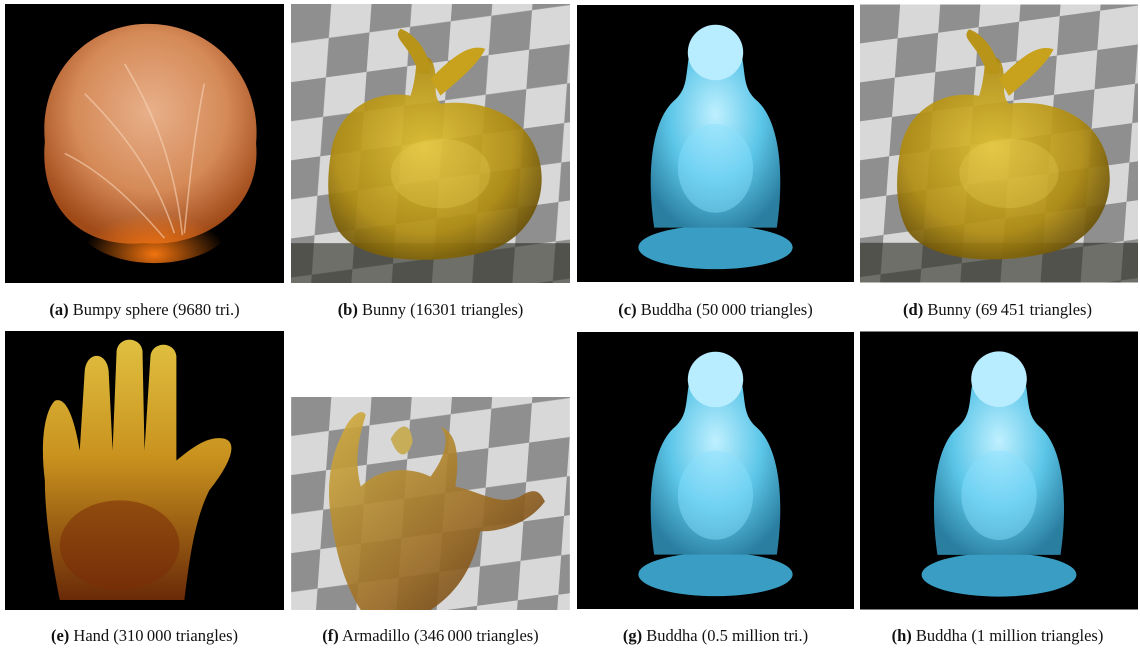 This screenshot has height=650, width=1140. Describe the element at coordinates (440, 635) in the screenshot. I see `caption-text: Armadillo (346 000 triangles)` at that location.